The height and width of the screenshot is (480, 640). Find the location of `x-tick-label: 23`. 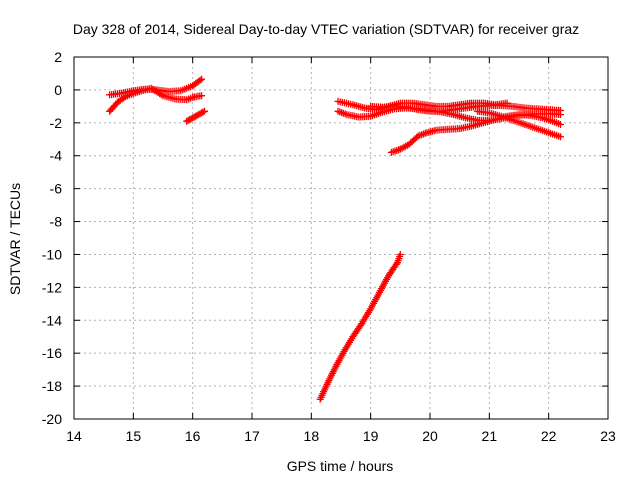

x-tick-label: 23 is located at coordinates (608, 436).